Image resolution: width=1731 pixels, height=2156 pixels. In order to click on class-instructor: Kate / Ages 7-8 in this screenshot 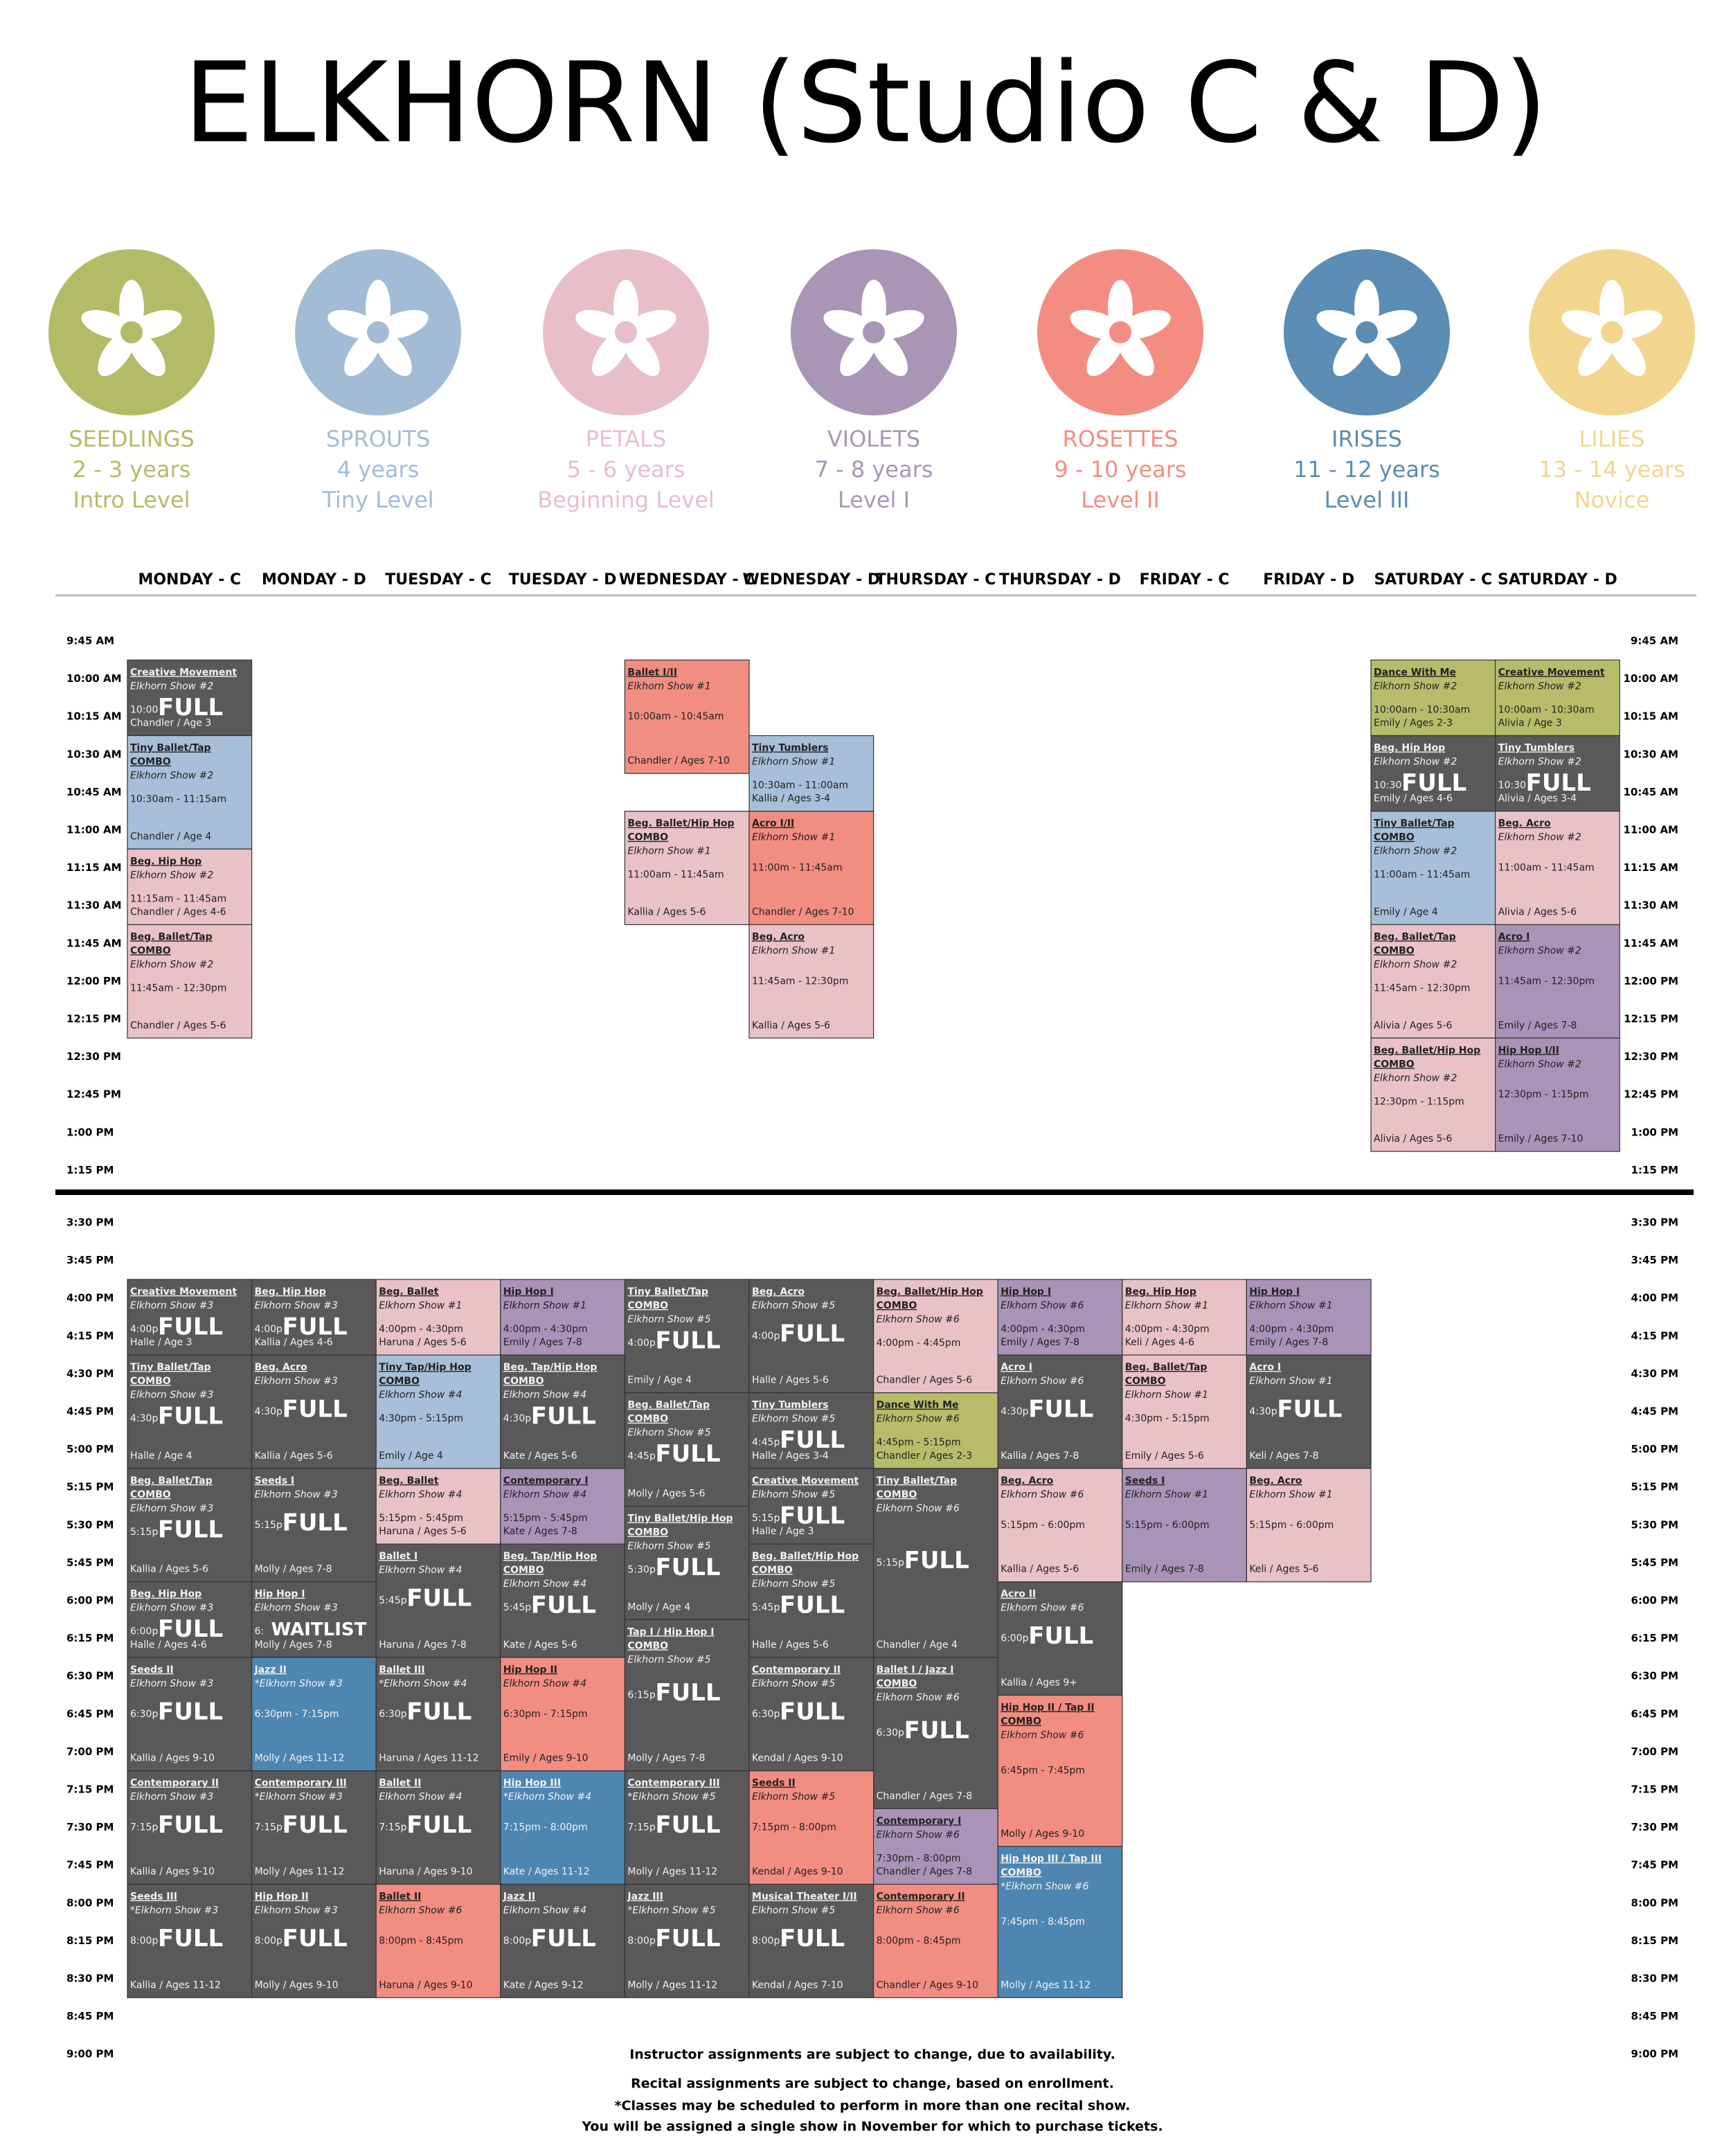, I will do `click(540, 1531)`.